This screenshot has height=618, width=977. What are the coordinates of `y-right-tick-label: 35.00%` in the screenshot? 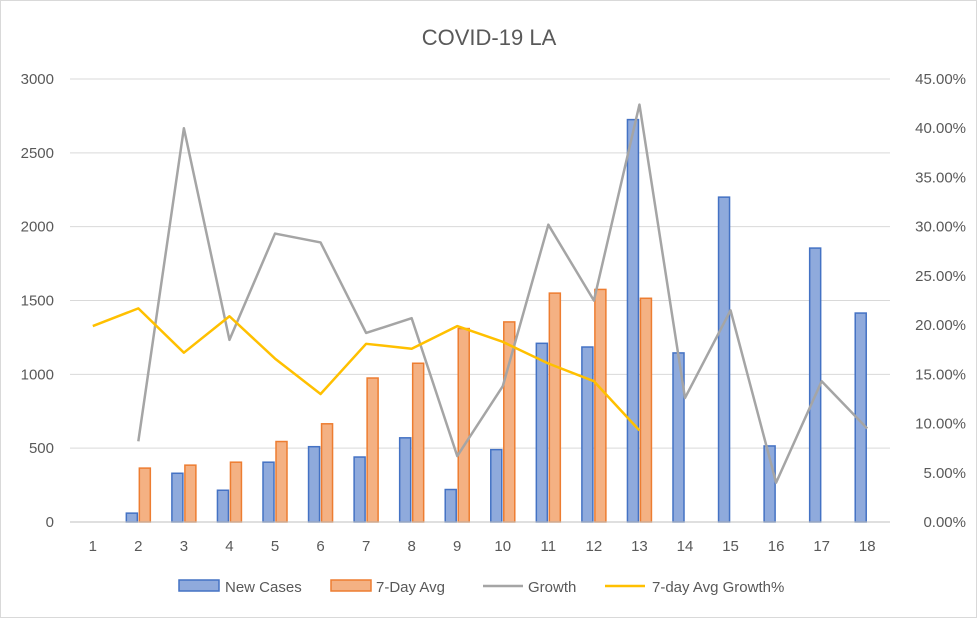 It's located at (940, 177).